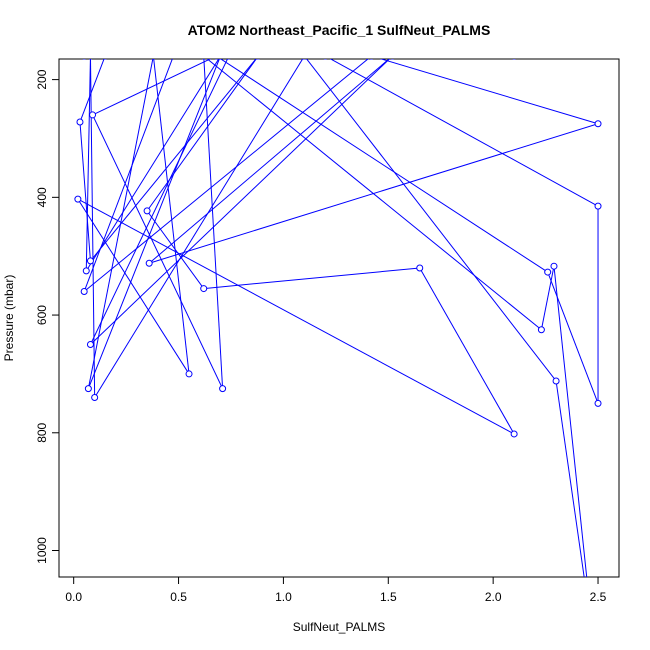  I want to click on y-tick-label: 200, so click(42, 79).